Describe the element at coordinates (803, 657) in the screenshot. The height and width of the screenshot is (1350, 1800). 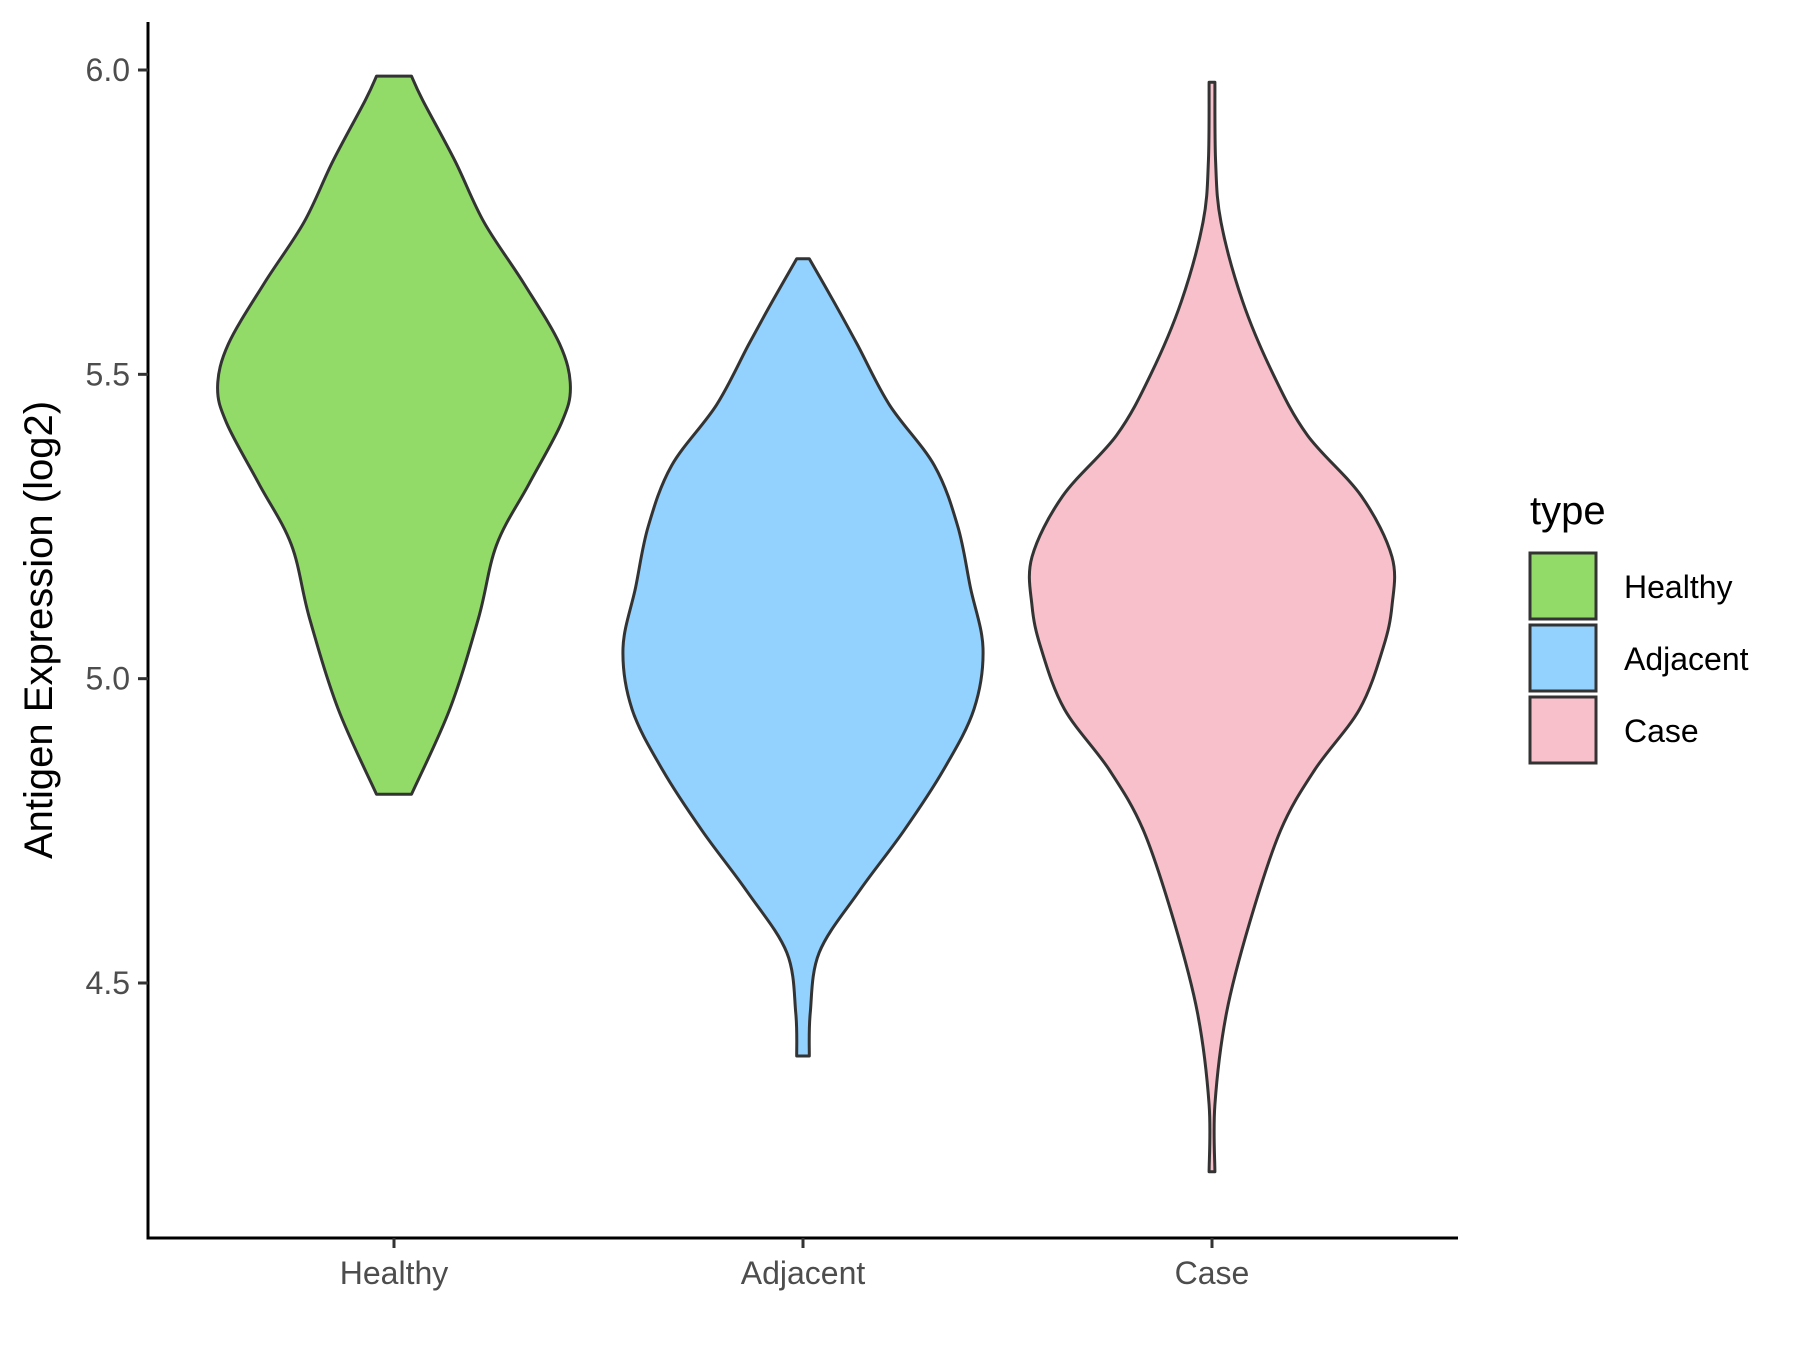
I see `violin-adjacent` at that location.